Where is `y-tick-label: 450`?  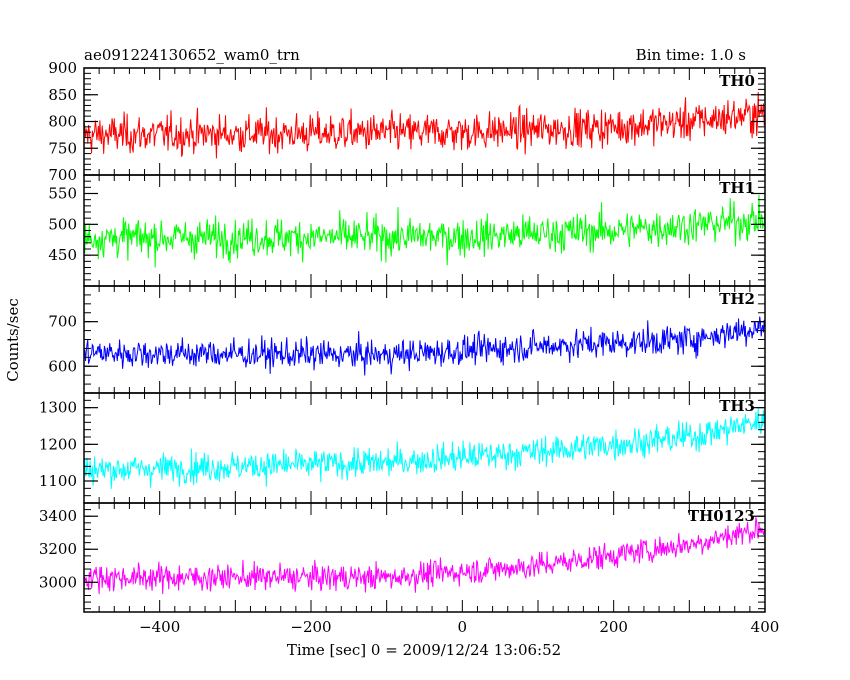 y-tick-label: 450 is located at coordinates (62, 255).